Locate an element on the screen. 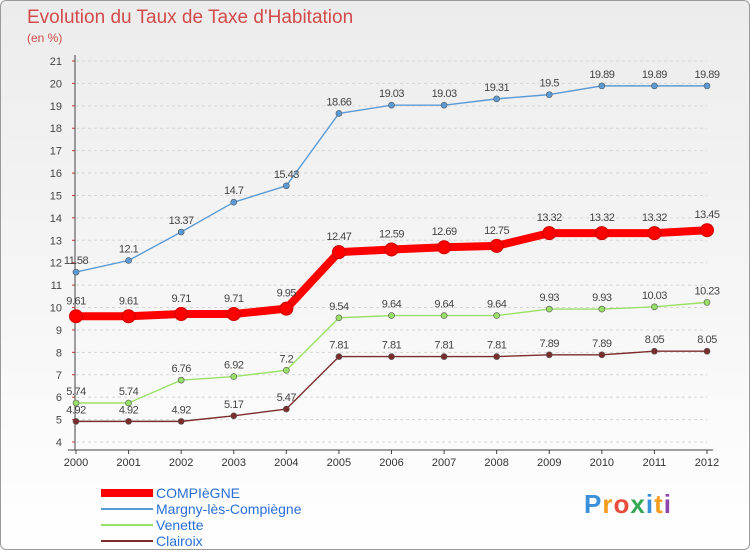 The width and height of the screenshot is (750, 550). legend-label: Margny-lès-Compiègne is located at coordinates (229, 509).